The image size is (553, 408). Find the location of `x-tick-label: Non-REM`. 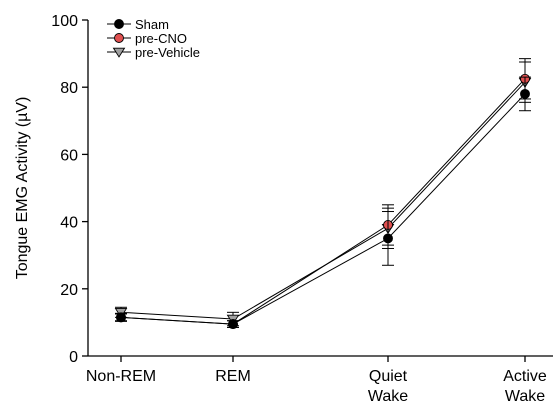

x-tick-label: Non-REM is located at coordinates (121, 376).